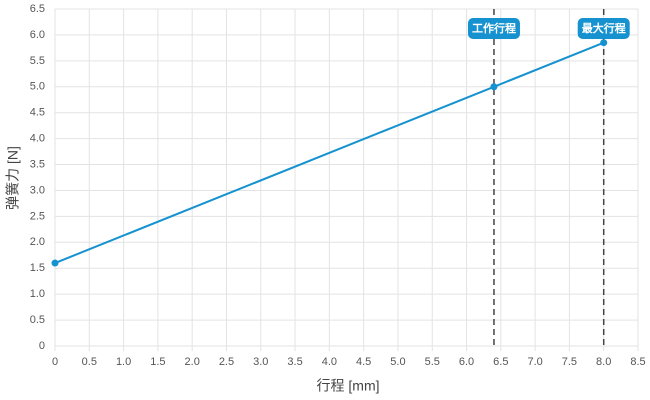 This screenshot has height=400, width=650. I want to click on x-tick-label: 1.5, so click(157, 362).